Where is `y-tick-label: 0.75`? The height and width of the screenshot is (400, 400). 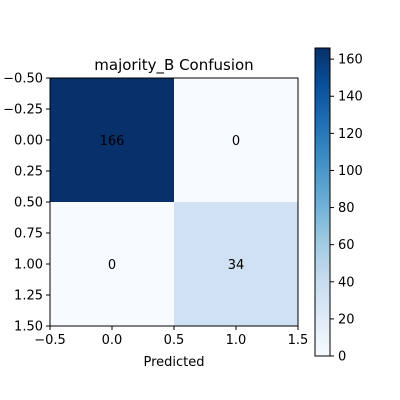
y-tick-label: 0.75 is located at coordinates (28, 234).